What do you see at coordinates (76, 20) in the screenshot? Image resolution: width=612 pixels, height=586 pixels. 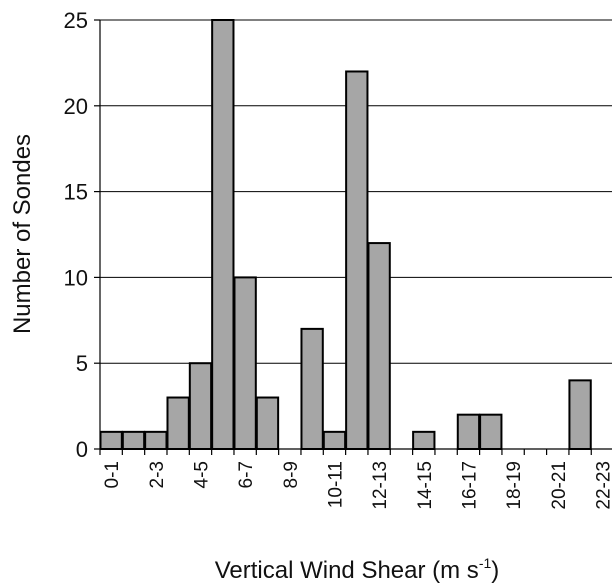 I see `y-tick-label-25: 25` at bounding box center [76, 20].